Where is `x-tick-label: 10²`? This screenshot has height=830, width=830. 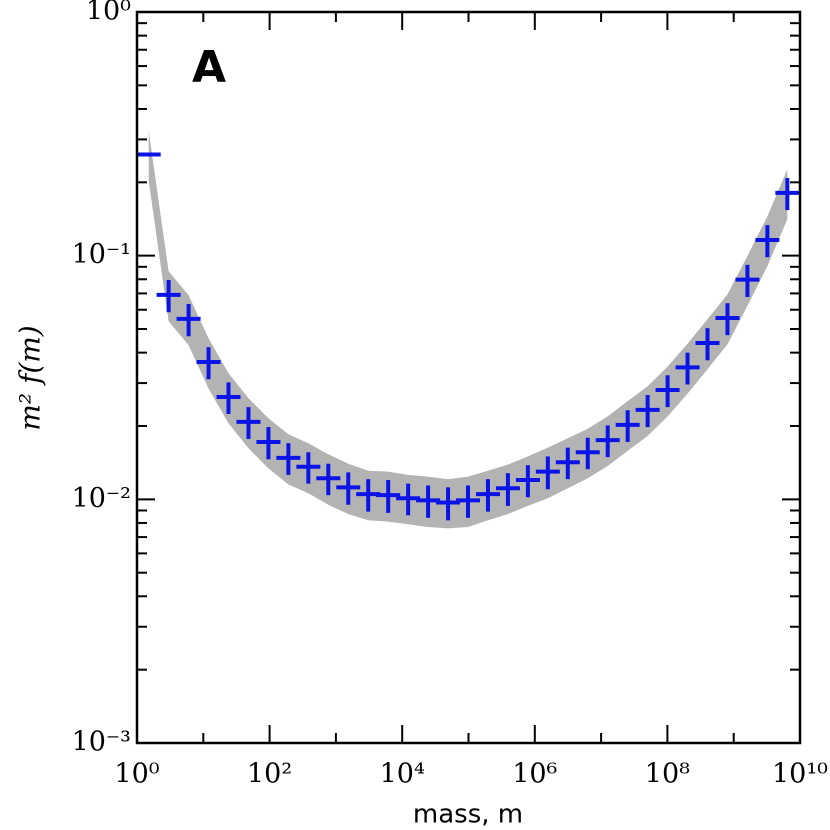 x-tick-label: 10² is located at coordinates (269, 774).